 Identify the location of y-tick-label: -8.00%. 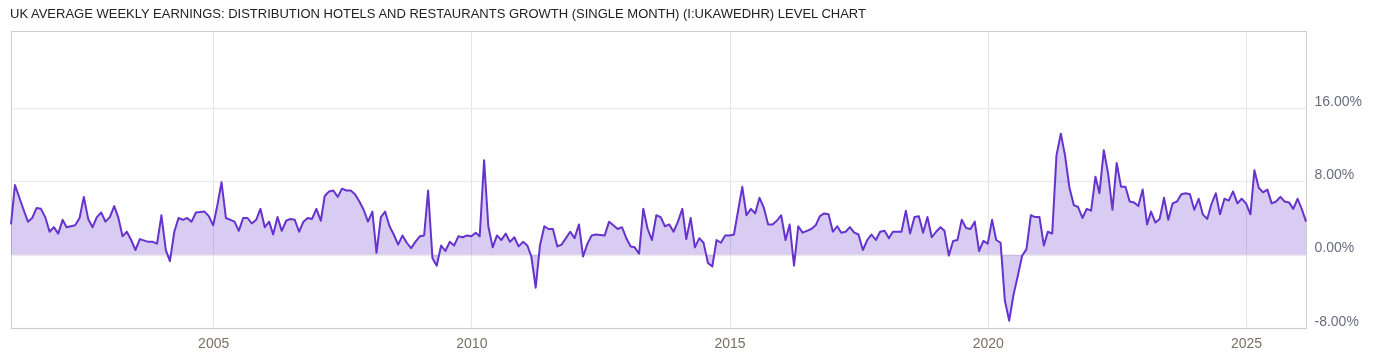
(1336, 320).